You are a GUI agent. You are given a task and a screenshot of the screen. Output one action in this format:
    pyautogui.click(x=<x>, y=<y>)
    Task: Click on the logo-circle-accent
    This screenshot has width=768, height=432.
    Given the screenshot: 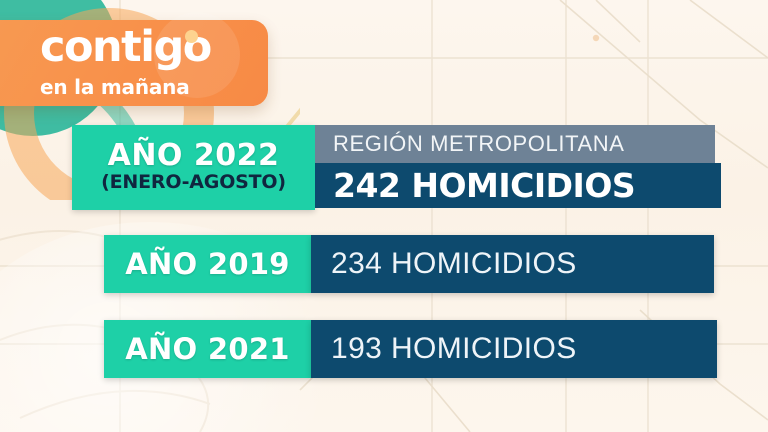 What is the action you would take?
    pyautogui.click(x=197, y=55)
    